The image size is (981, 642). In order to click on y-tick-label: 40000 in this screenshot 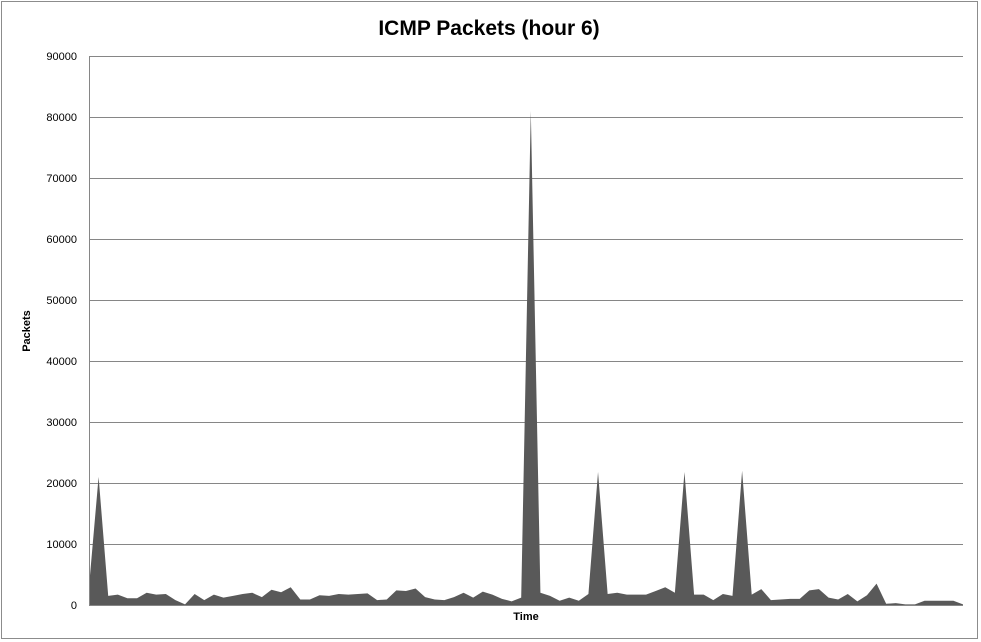, I will do `click(61, 362)`.